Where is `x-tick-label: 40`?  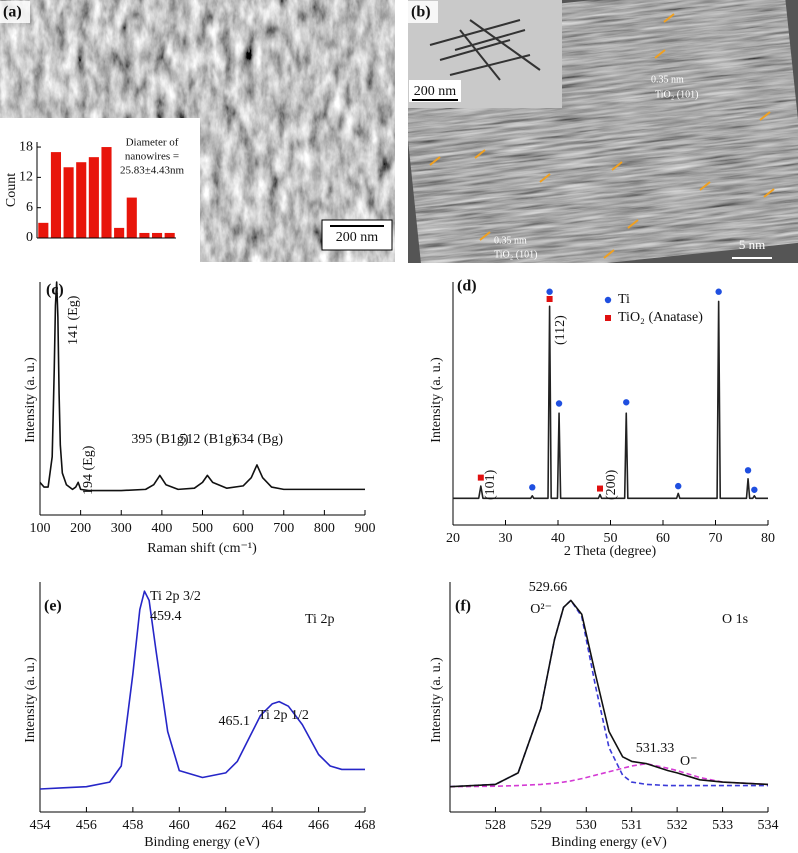 x-tick-label: 40 is located at coordinates (558, 538).